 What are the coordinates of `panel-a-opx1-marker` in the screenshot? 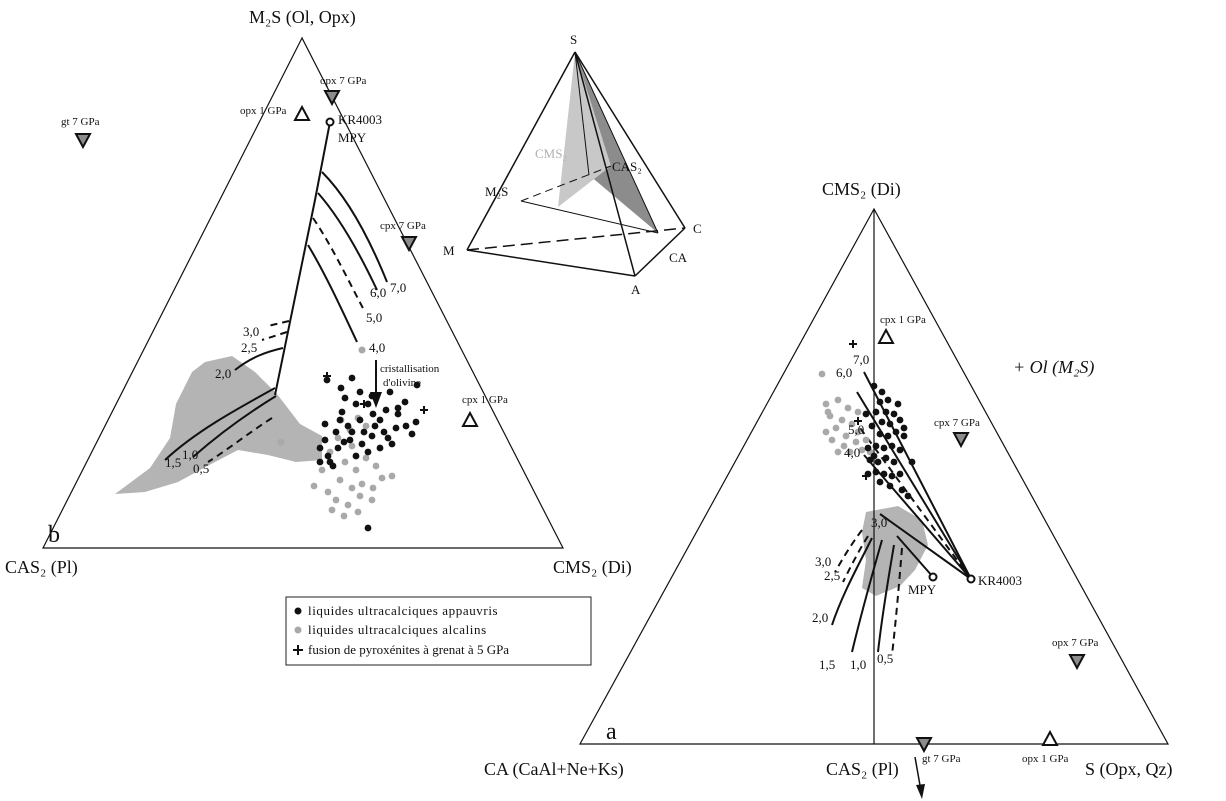 It's located at (1050, 737).